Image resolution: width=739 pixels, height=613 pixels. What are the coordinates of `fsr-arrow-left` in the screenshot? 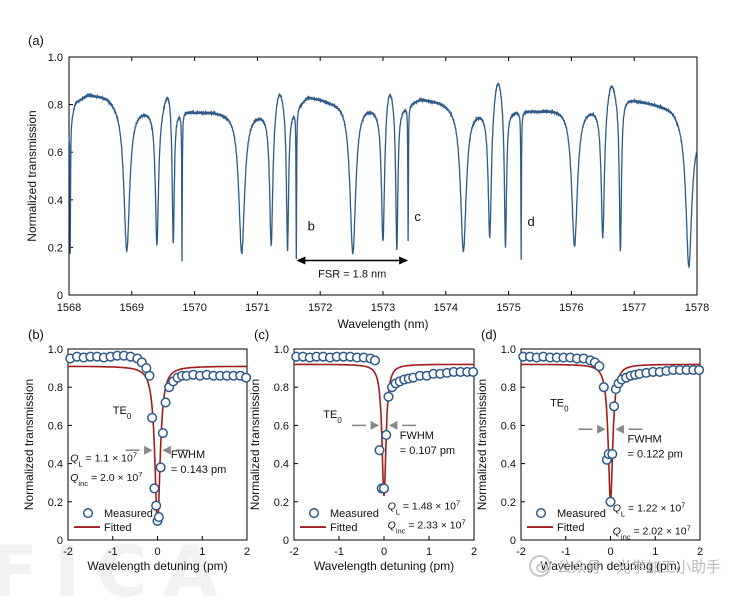 It's located at (301, 260).